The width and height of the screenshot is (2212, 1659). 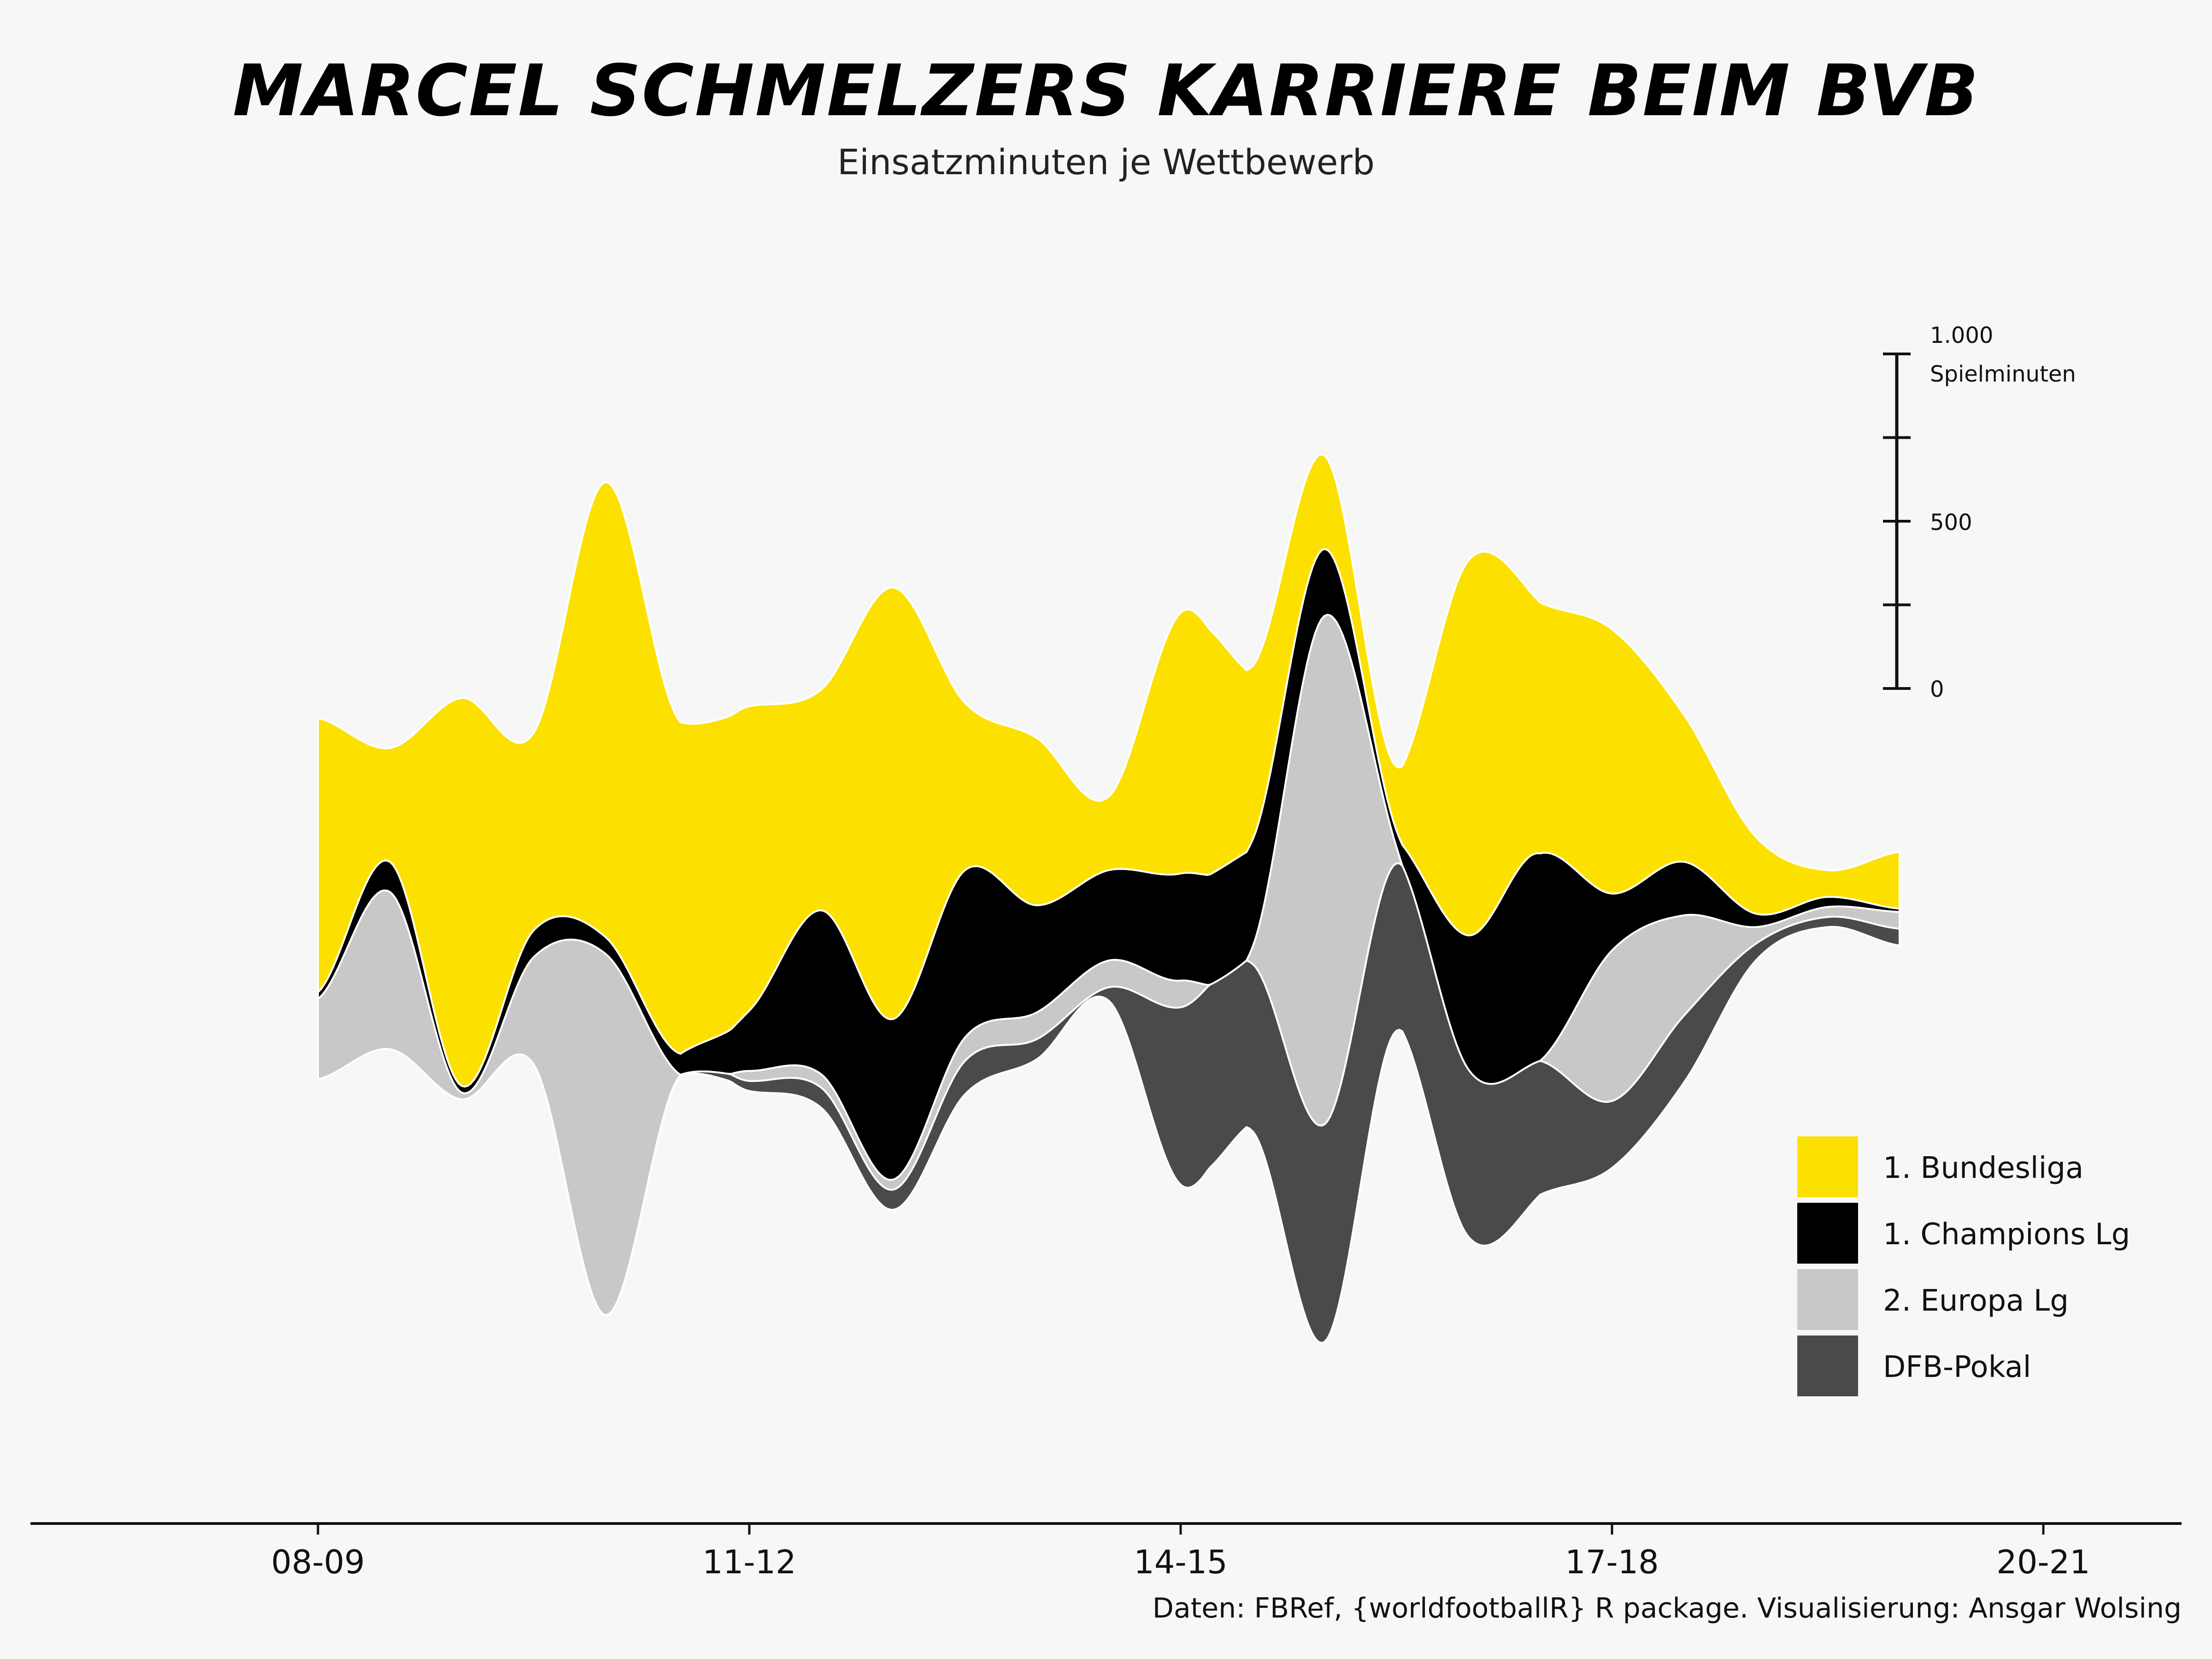 I want to click on x-axis: 08-09 11-12 14-15 17-18 20-21, so click(x=1106, y=1551).